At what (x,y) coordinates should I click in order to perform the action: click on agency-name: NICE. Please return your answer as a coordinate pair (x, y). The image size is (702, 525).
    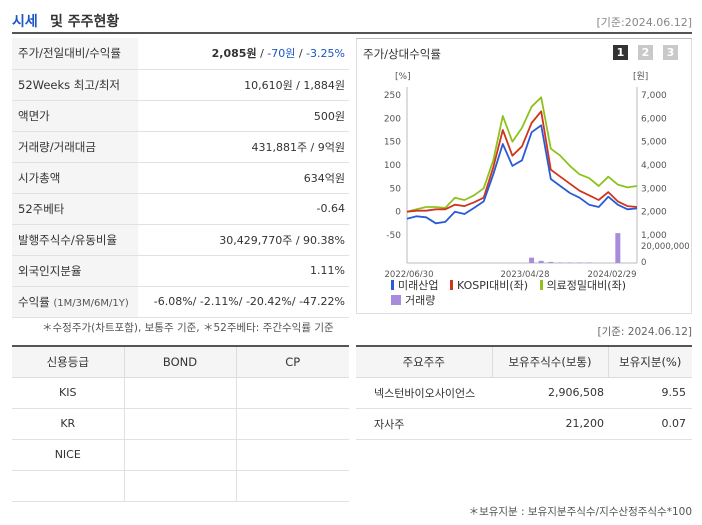
    Looking at the image, I should click on (68, 455).